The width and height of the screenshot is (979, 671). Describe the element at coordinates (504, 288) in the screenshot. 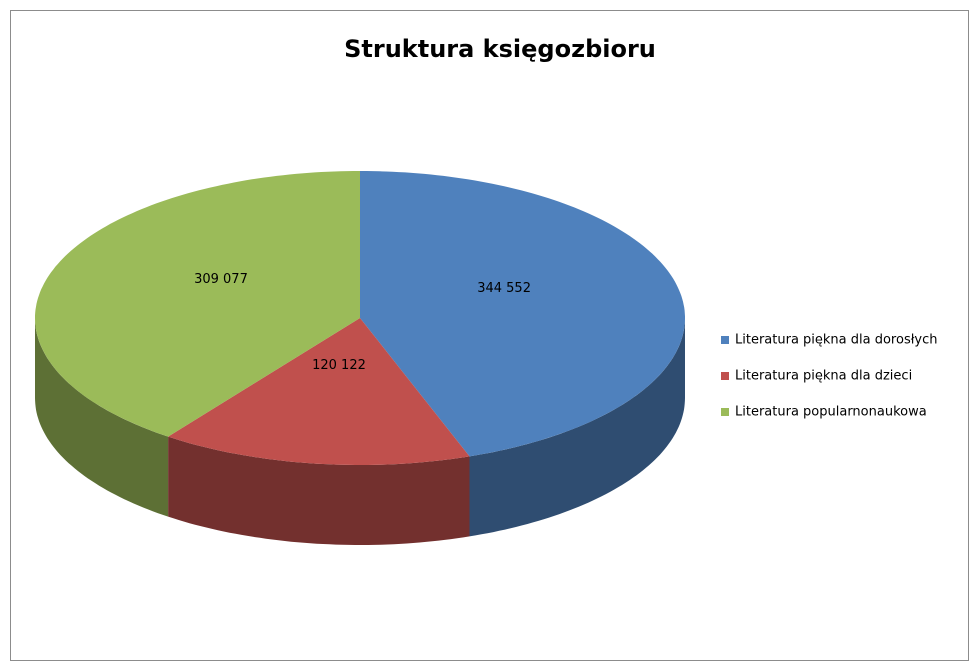

I see `data-label: 344 552` at that location.